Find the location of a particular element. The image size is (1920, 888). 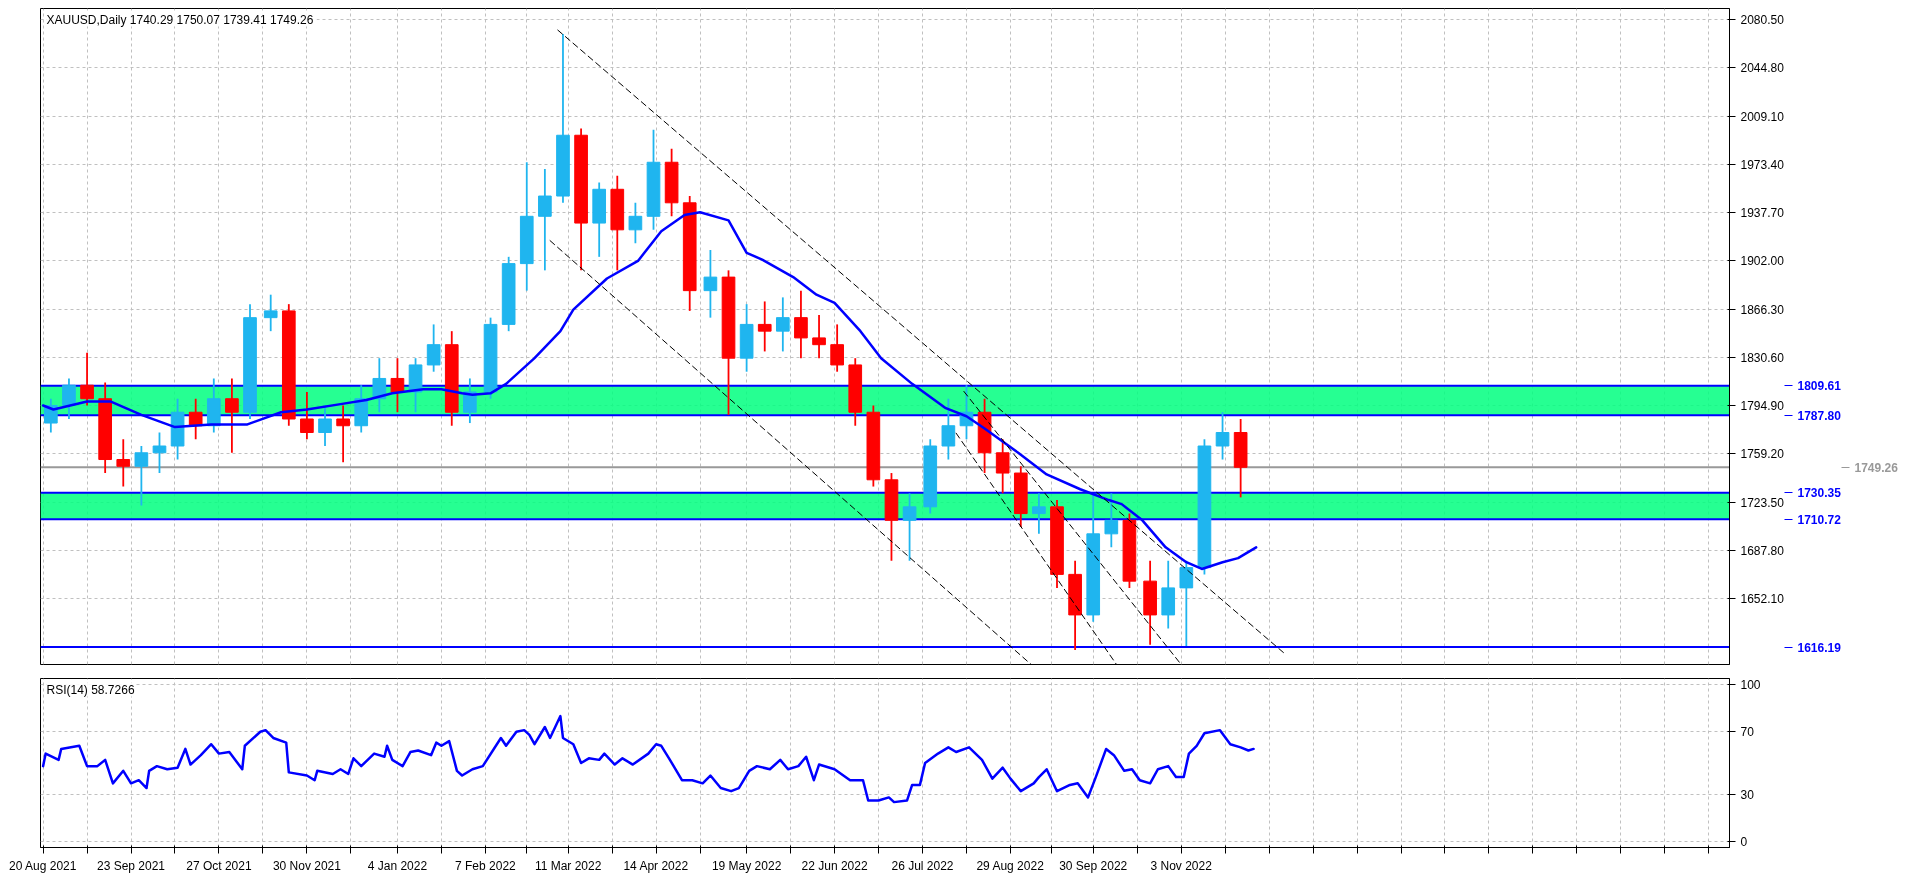

x-tick-label: 7 Feb 2022 is located at coordinates (486, 865).